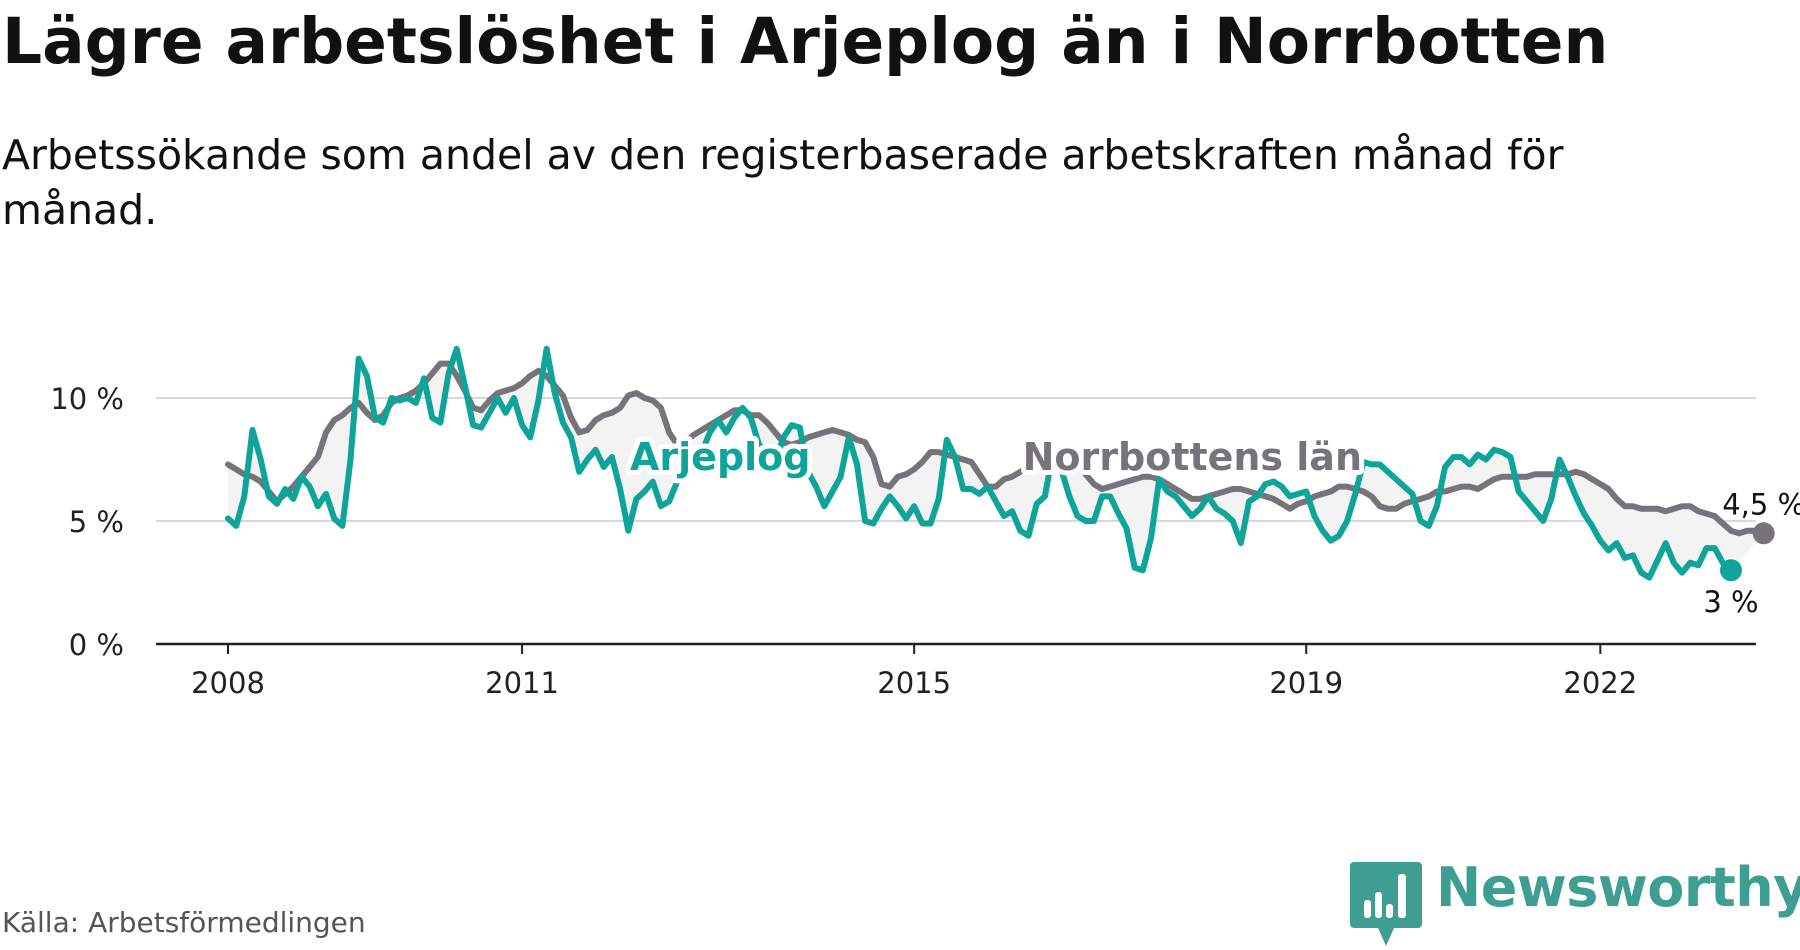 This screenshot has width=1800, height=950. Describe the element at coordinates (1192, 457) in the screenshot. I see `series-label-norrbotten: Norrbottens län` at that location.